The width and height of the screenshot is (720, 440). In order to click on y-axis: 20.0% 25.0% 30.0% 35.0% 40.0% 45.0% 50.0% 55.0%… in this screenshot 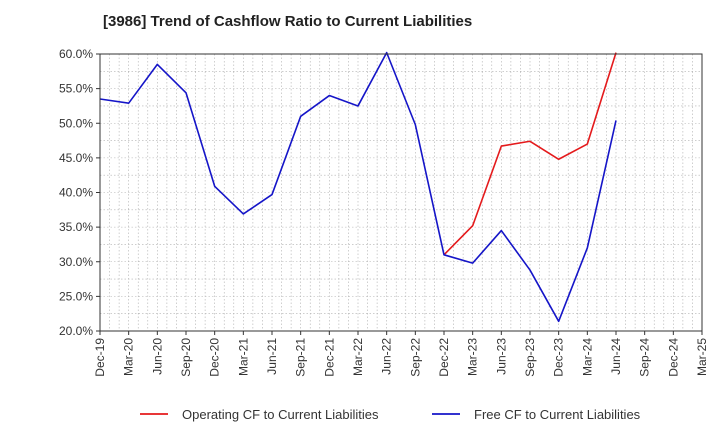, I will do `click(79, 192)`.